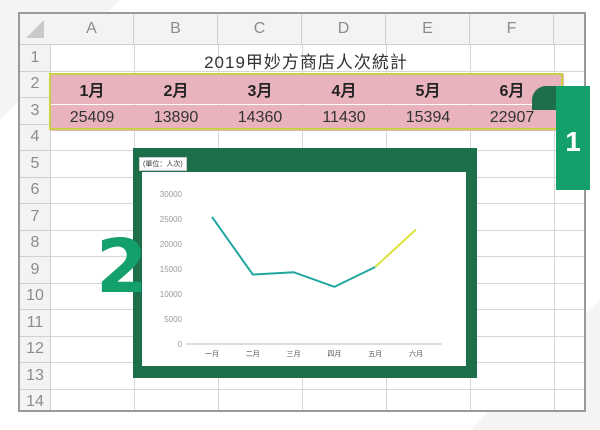 The width and height of the screenshot is (600, 430). What do you see at coordinates (35, 137) in the screenshot?
I see `row-header-4: 4` at bounding box center [35, 137].